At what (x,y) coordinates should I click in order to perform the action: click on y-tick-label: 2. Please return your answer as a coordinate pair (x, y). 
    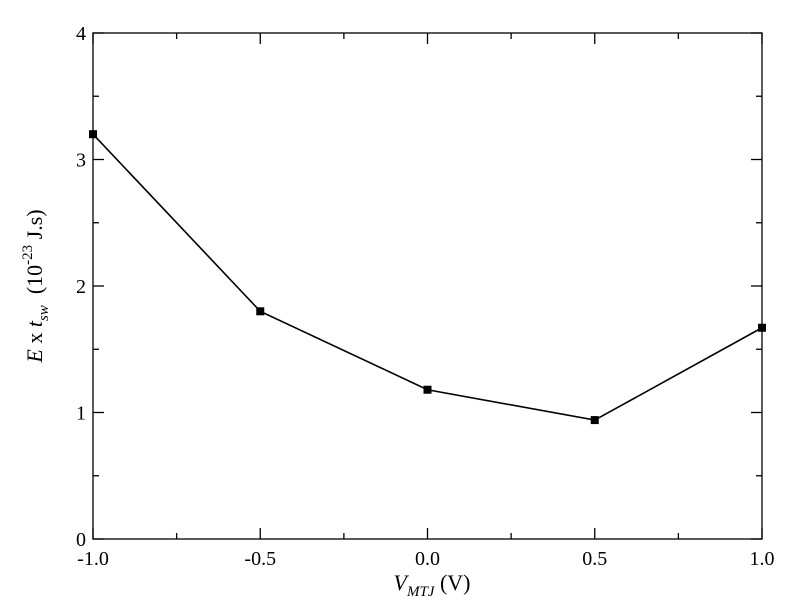
    Looking at the image, I should click on (81, 287).